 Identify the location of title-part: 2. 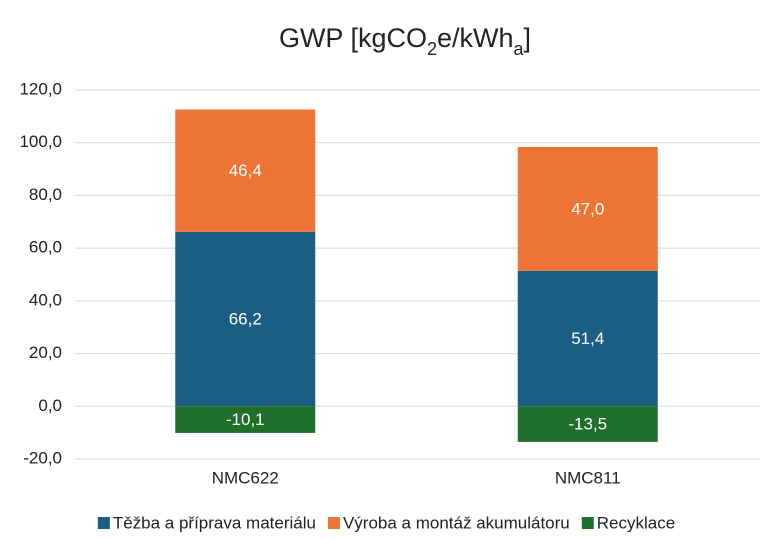
(432, 49).